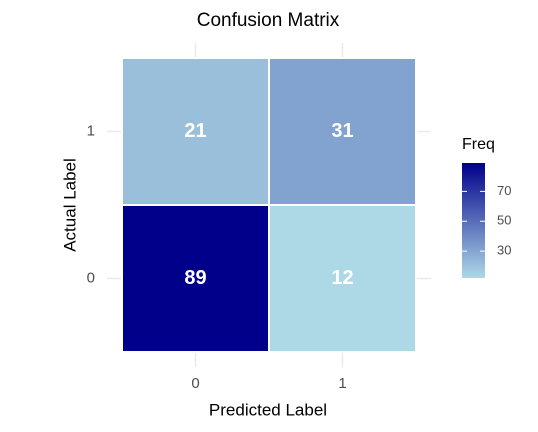  I want to click on x-axis-title: Predicted Label, so click(268, 409).